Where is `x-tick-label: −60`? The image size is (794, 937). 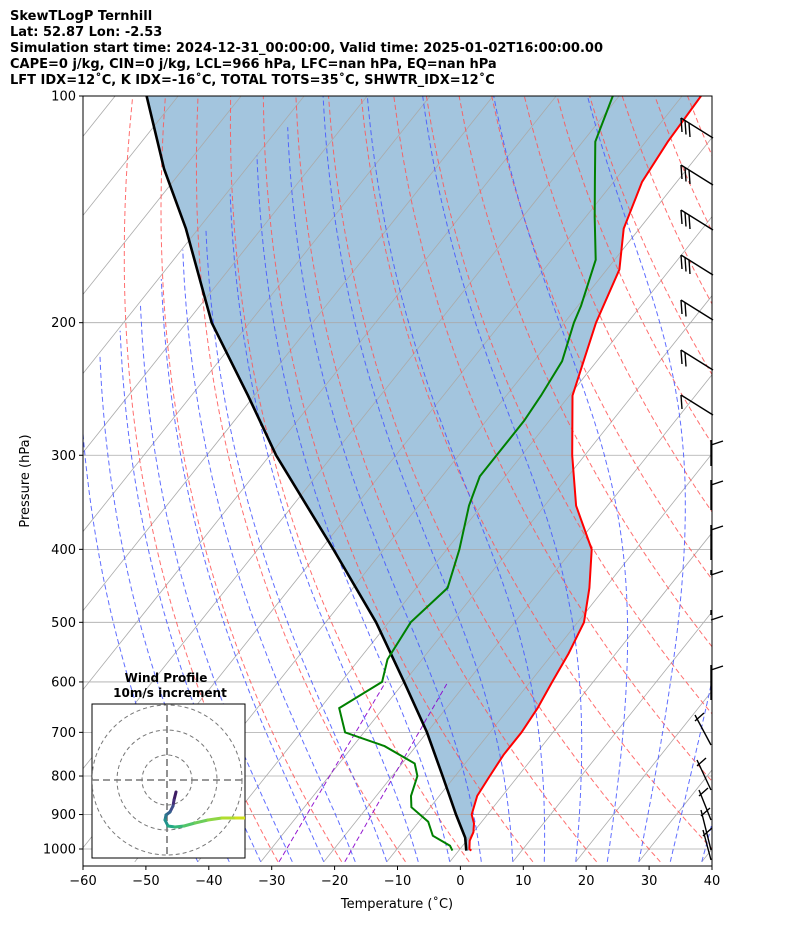 x-tick-label: −60 is located at coordinates (82, 881).